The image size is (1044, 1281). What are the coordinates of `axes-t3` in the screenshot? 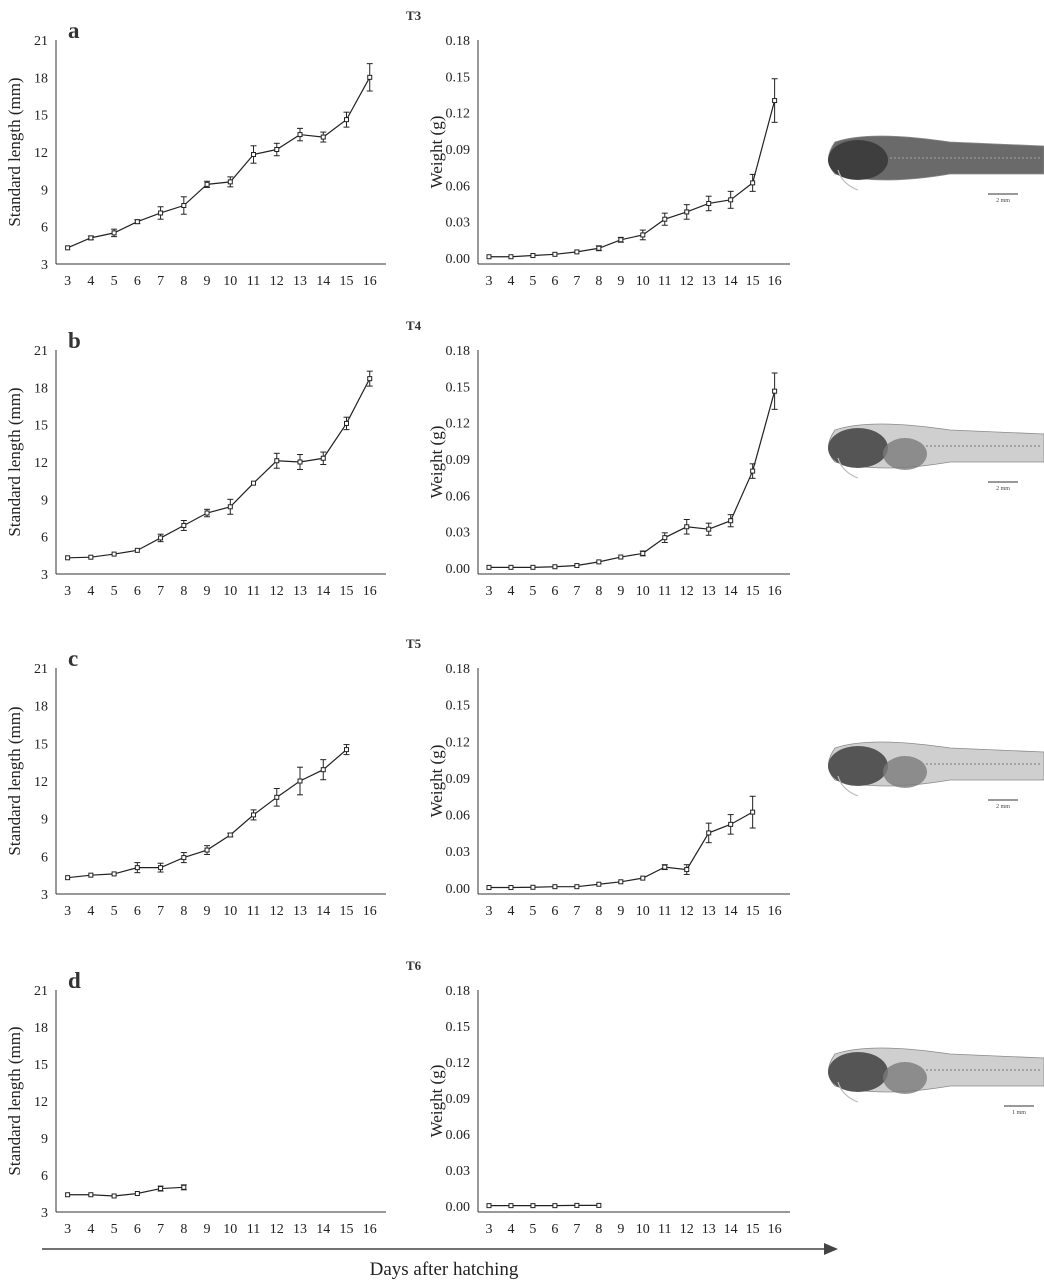 It's located at (633, 152).